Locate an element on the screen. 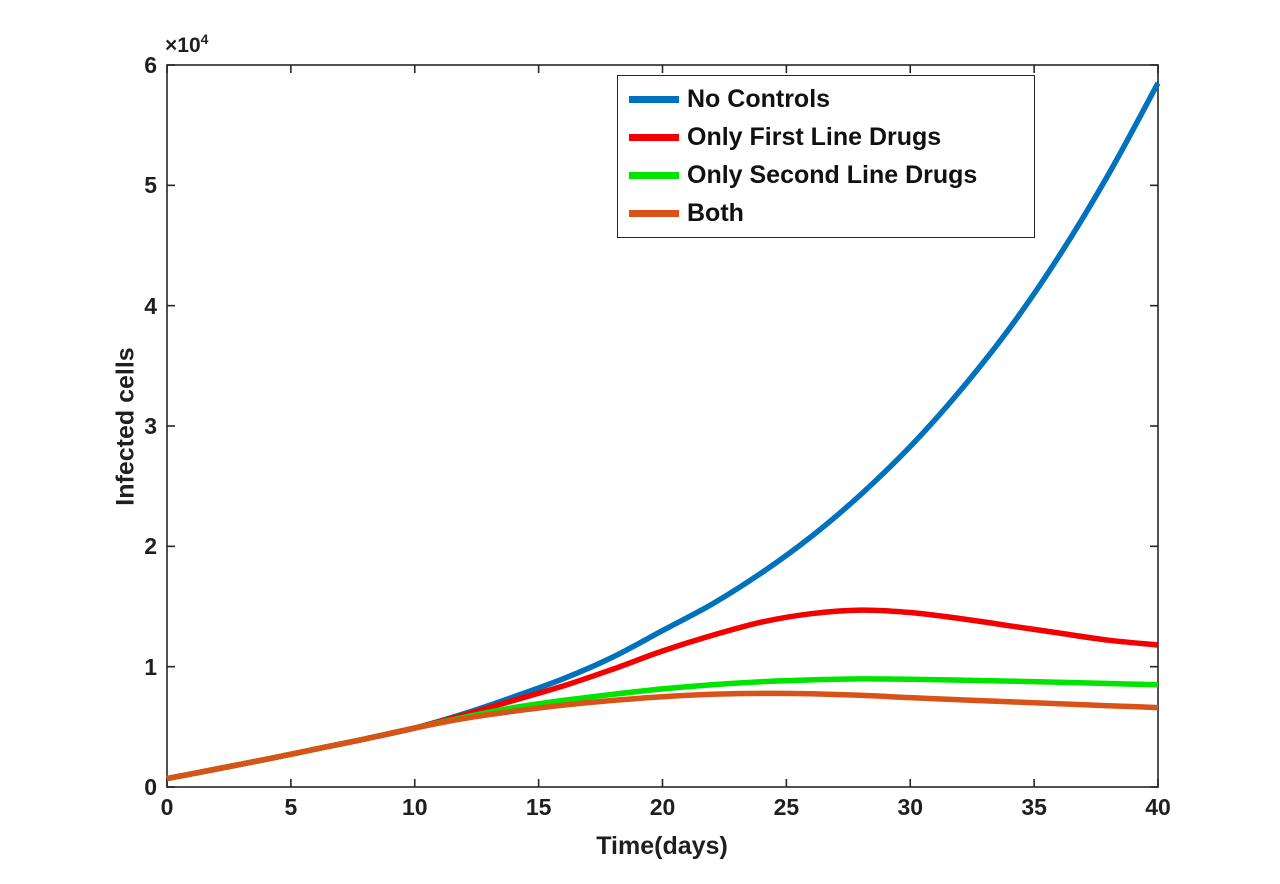 The image size is (1280, 884). y-tick-label: 5 is located at coordinates (150, 185).